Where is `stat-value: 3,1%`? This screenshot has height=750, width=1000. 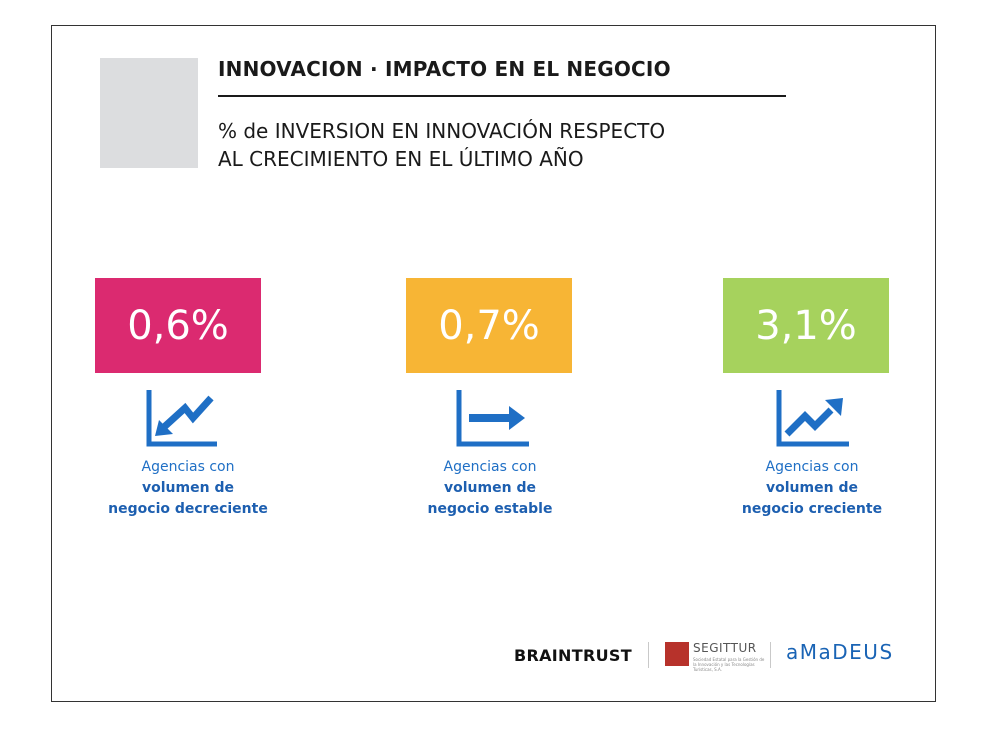
stat-value: 3,1% is located at coordinates (806, 325).